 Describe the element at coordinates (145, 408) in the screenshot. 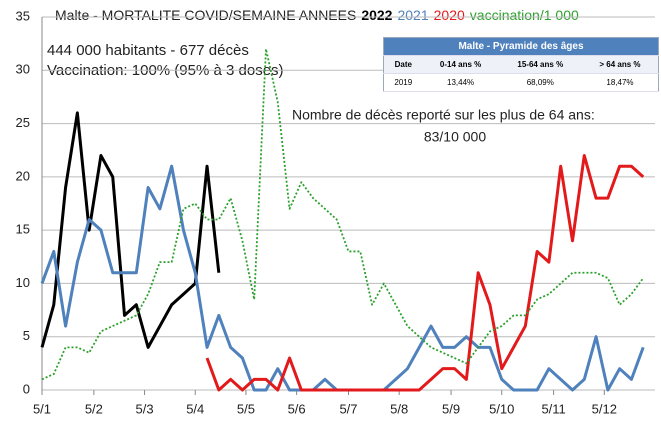

I see `x-tick-label: 5/3` at that location.